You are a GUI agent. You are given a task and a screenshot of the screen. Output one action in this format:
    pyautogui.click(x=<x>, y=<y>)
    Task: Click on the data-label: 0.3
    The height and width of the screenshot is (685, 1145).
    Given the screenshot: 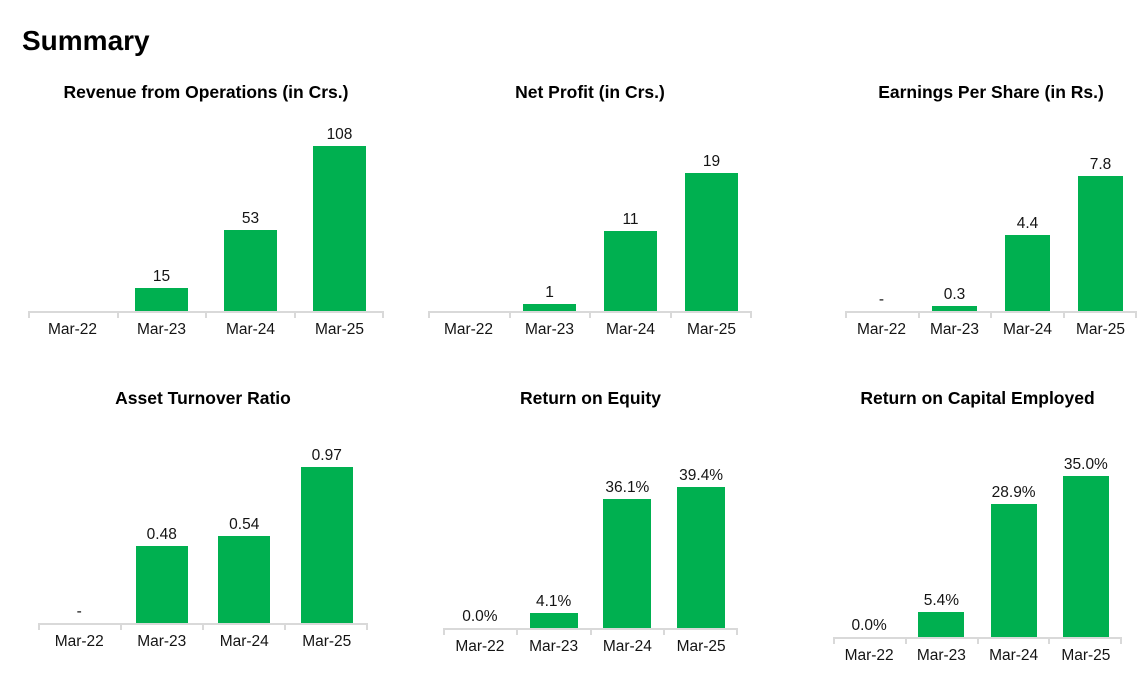 What is the action you would take?
    pyautogui.click(x=954, y=294)
    